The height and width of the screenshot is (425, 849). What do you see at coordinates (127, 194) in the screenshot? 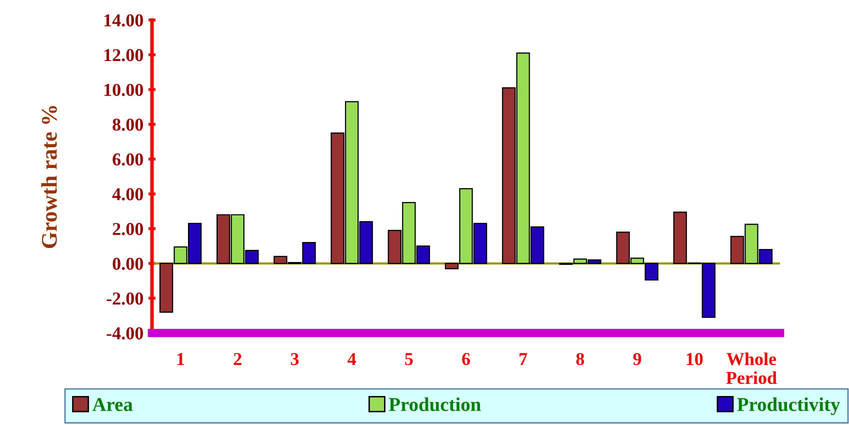
I see `y-tick-label: 4.00` at bounding box center [127, 194].